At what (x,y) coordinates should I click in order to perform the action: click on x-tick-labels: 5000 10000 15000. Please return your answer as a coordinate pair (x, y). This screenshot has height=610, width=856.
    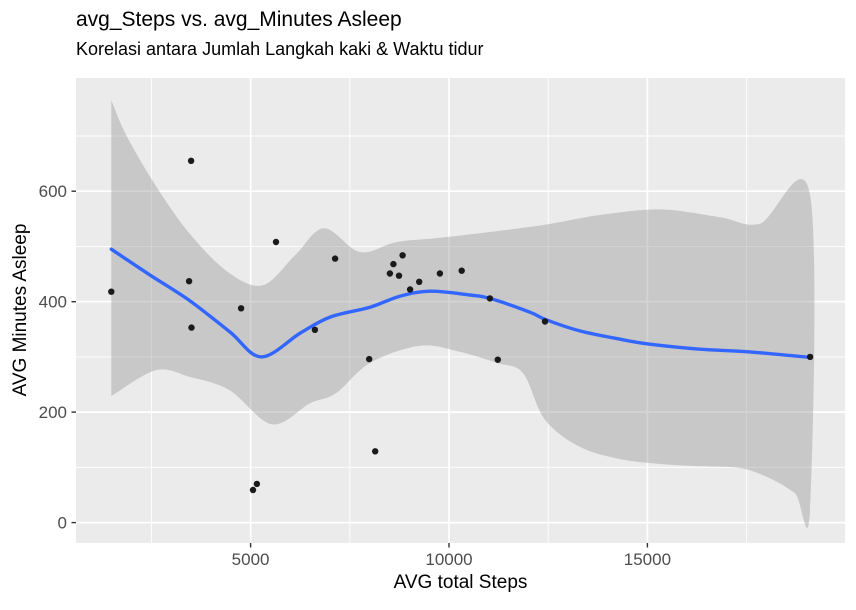
    Looking at the image, I should click on (451, 559).